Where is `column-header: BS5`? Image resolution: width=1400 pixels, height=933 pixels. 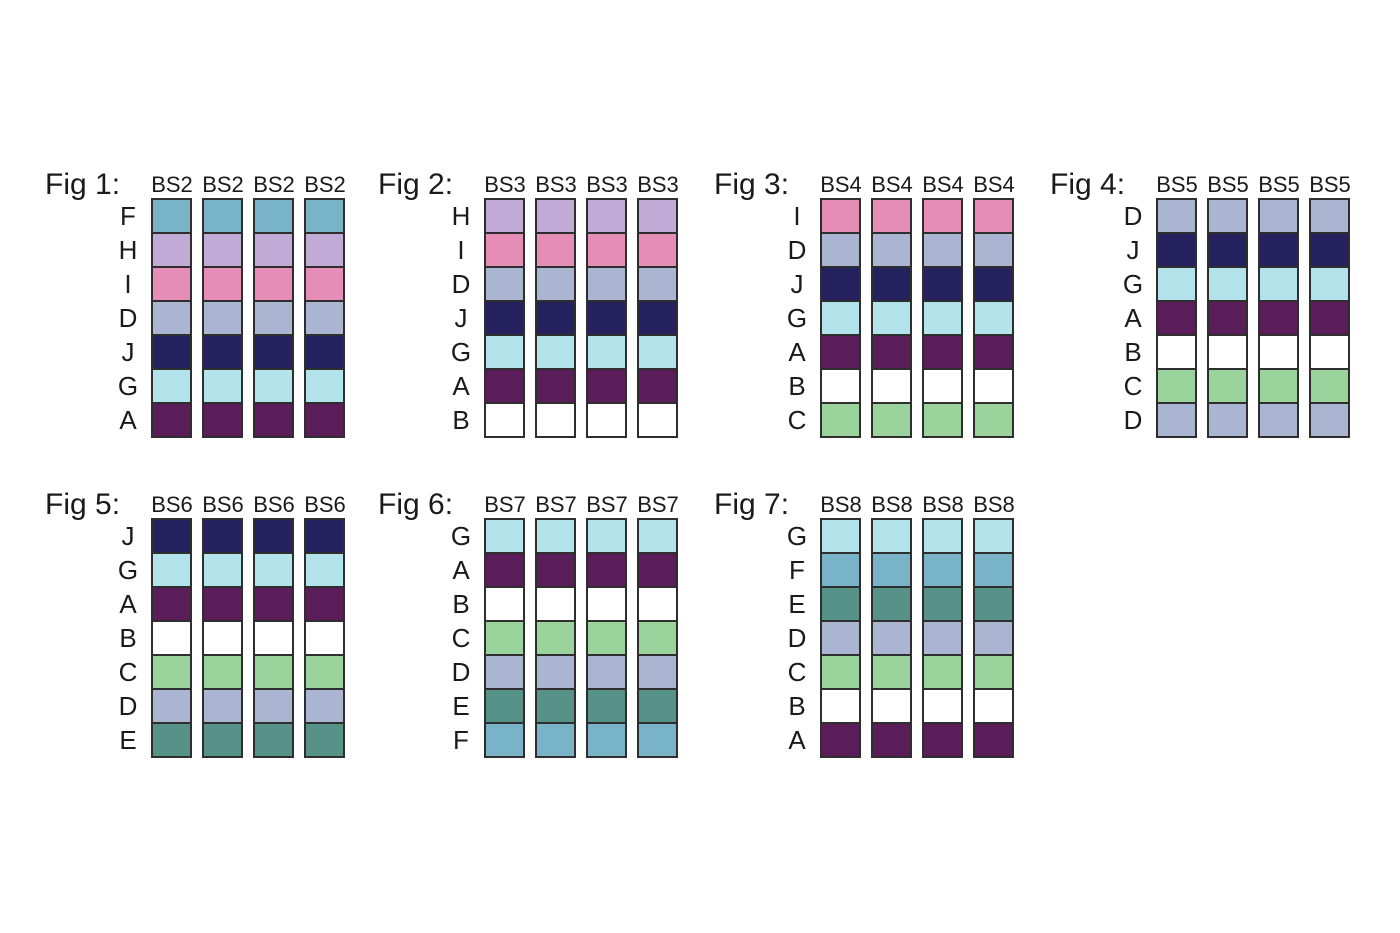 column-header: BS5 is located at coordinates (1177, 184).